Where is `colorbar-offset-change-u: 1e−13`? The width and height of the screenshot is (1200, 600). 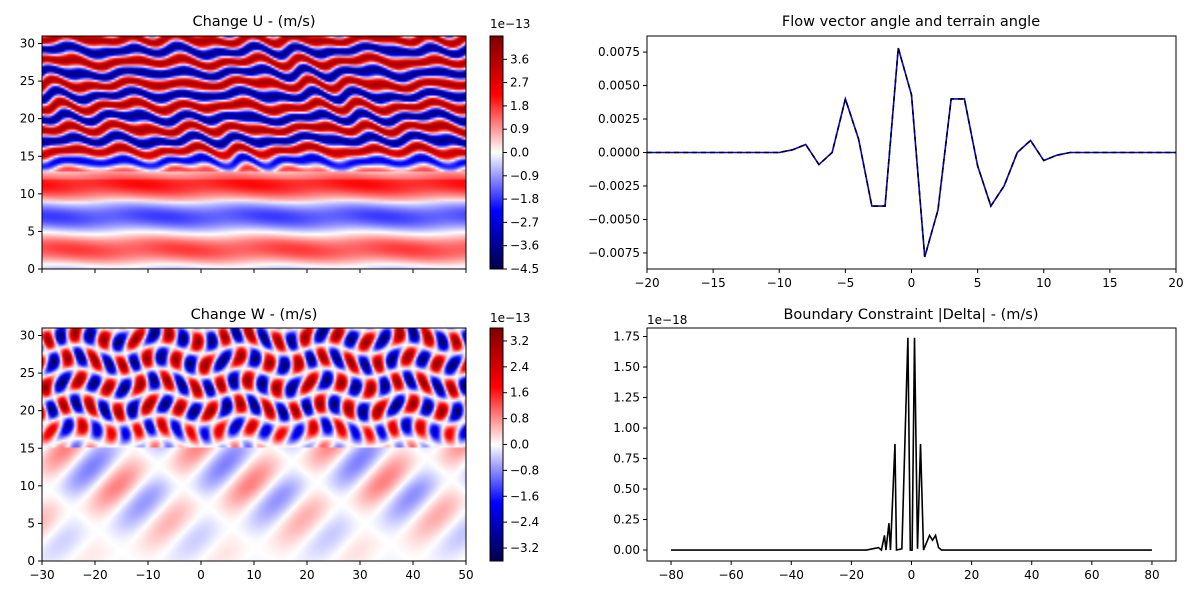 colorbar-offset-change-u: 1e−13 is located at coordinates (510, 24).